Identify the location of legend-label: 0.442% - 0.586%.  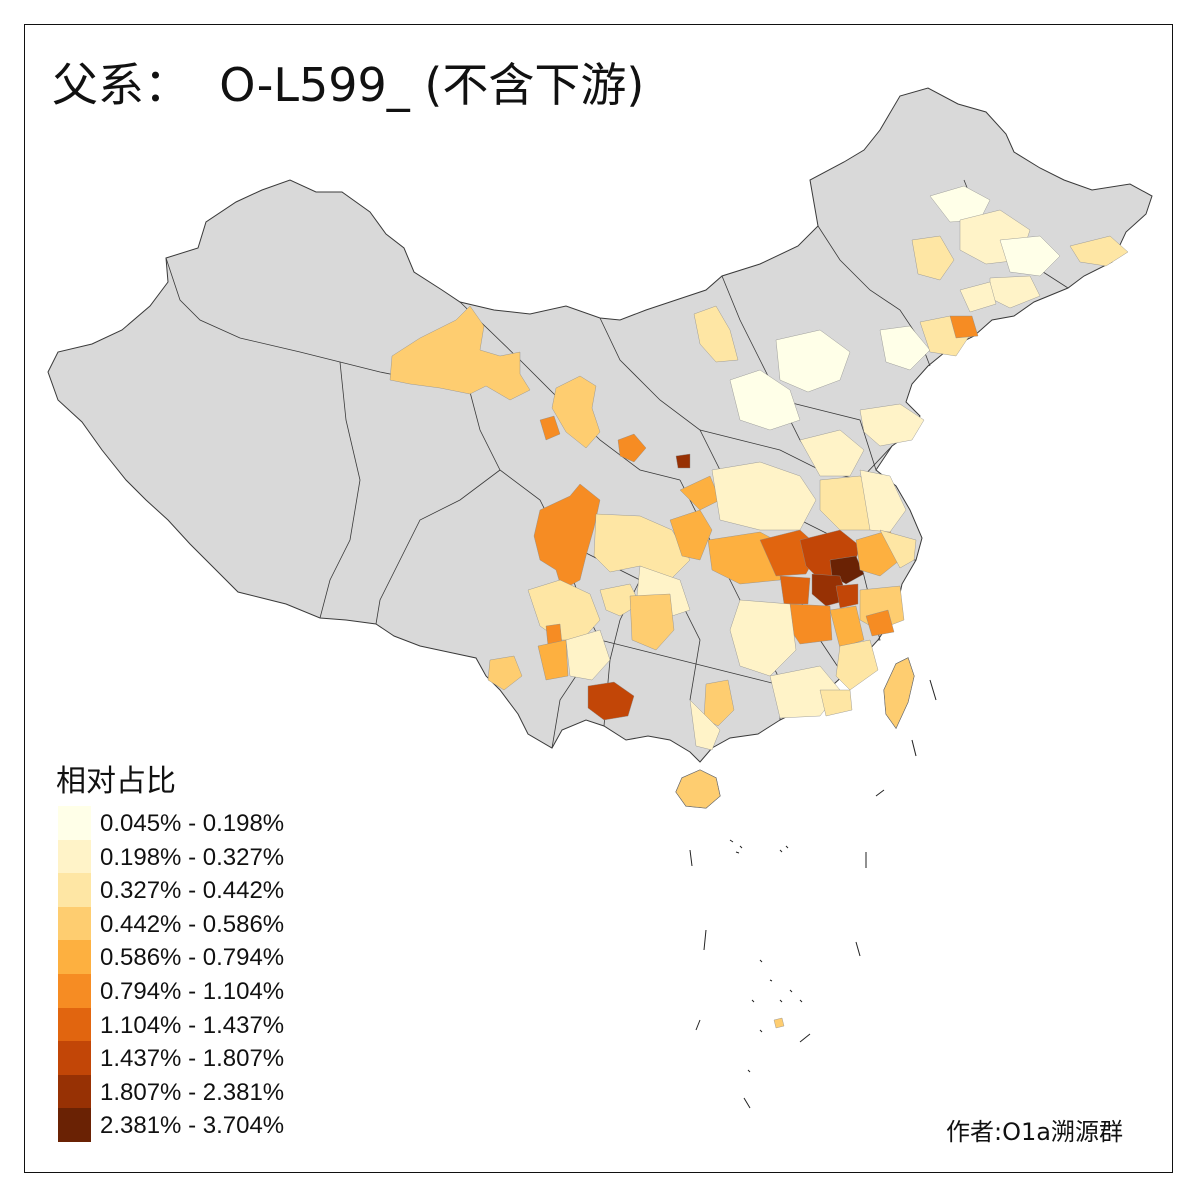
(192, 924).